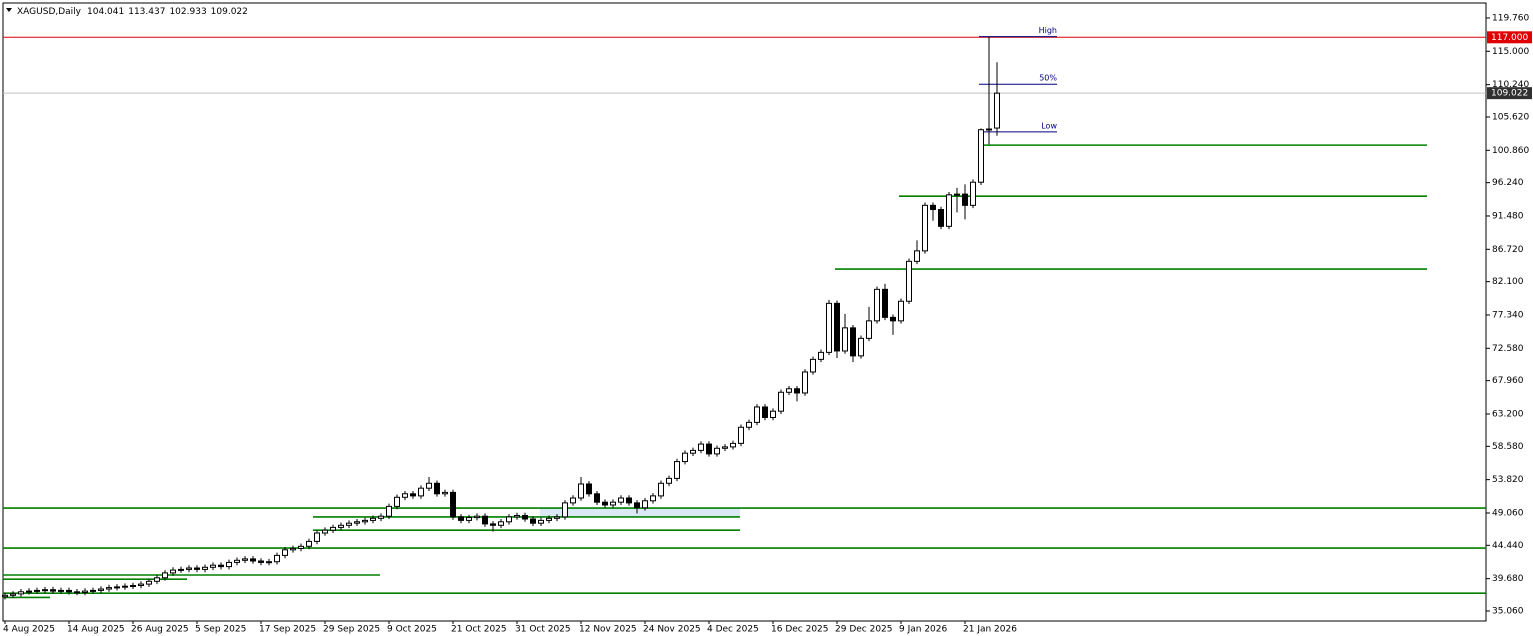  Describe the element at coordinates (1508, 349) in the screenshot. I see `y-tick-label: 72.580` at that location.